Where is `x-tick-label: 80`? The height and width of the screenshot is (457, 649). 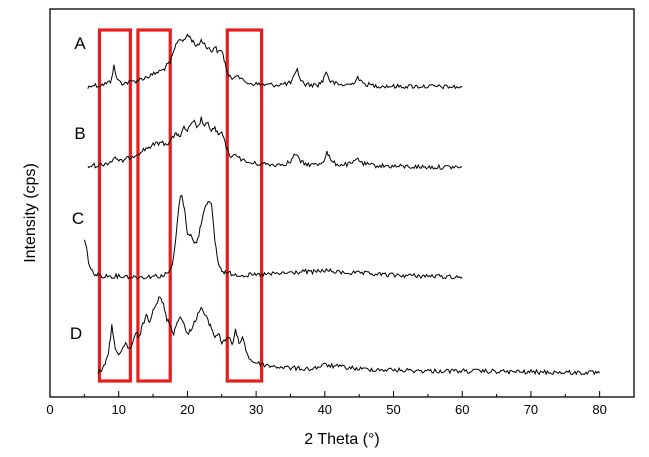
x-tick-label: 80 is located at coordinates (599, 409).